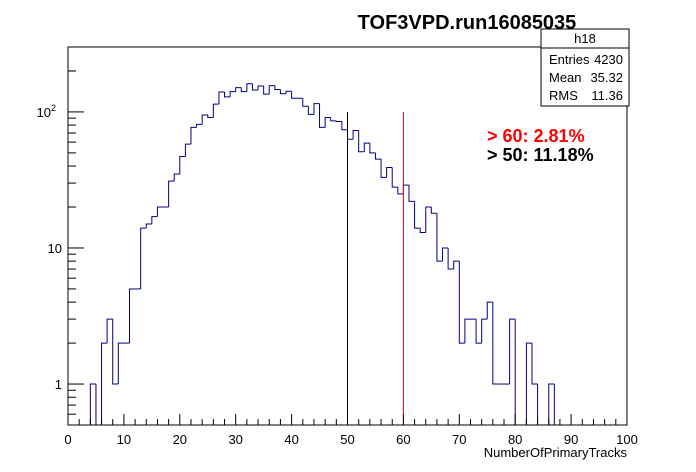 Image resolution: width=696 pixels, height=472 pixels. I want to click on x-tick-label: 90, so click(571, 439).